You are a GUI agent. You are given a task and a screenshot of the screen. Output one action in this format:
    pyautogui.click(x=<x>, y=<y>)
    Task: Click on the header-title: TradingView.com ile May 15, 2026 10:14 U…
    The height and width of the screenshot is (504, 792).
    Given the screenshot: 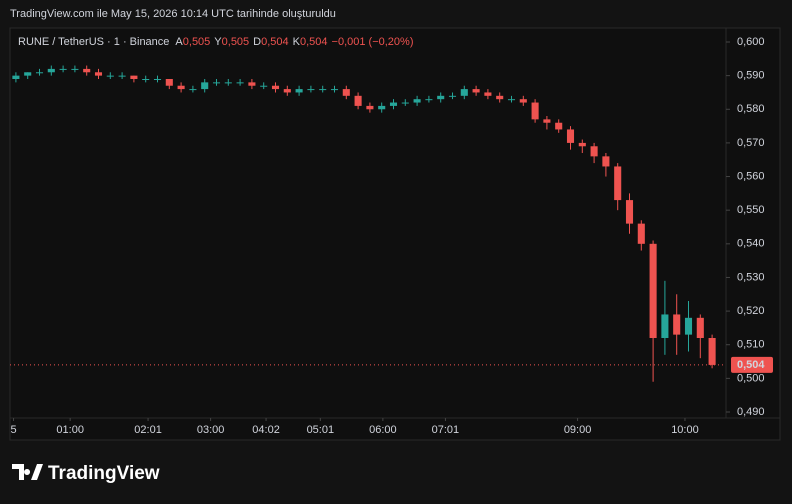 What is the action you would take?
    pyautogui.click(x=173, y=14)
    